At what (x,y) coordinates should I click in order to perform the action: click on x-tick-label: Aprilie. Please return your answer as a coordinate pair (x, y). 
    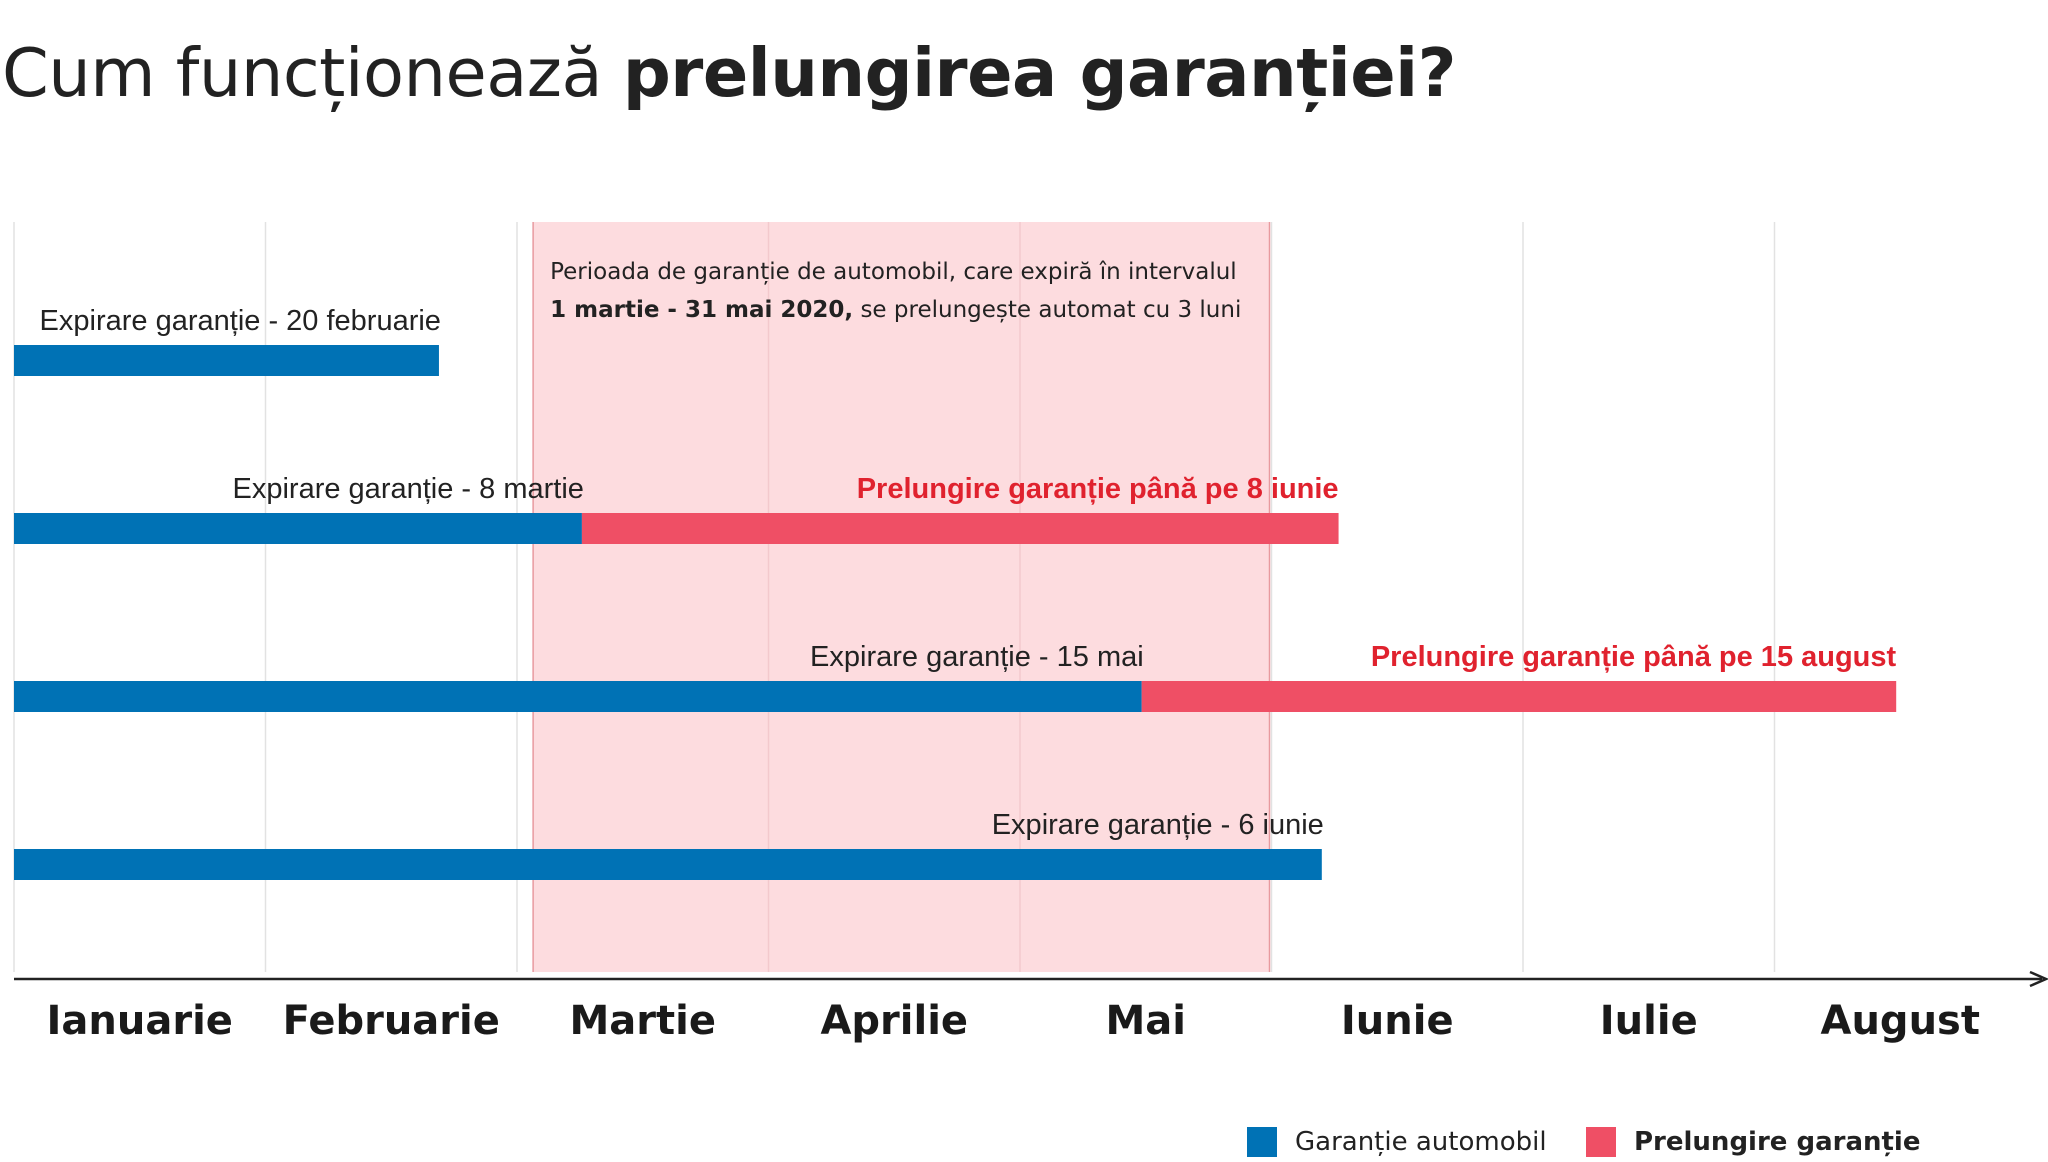
    Looking at the image, I should click on (894, 1021).